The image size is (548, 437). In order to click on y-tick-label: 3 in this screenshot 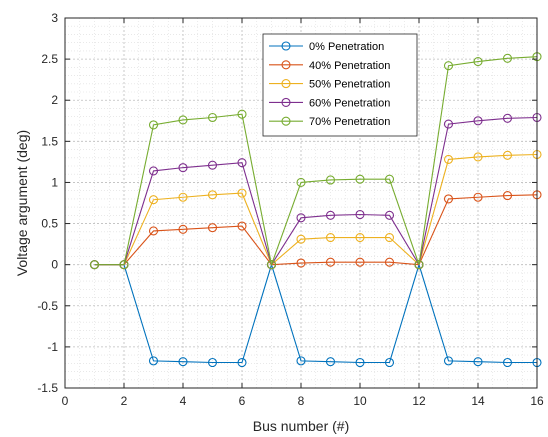, I will do `click(54, 18)`.